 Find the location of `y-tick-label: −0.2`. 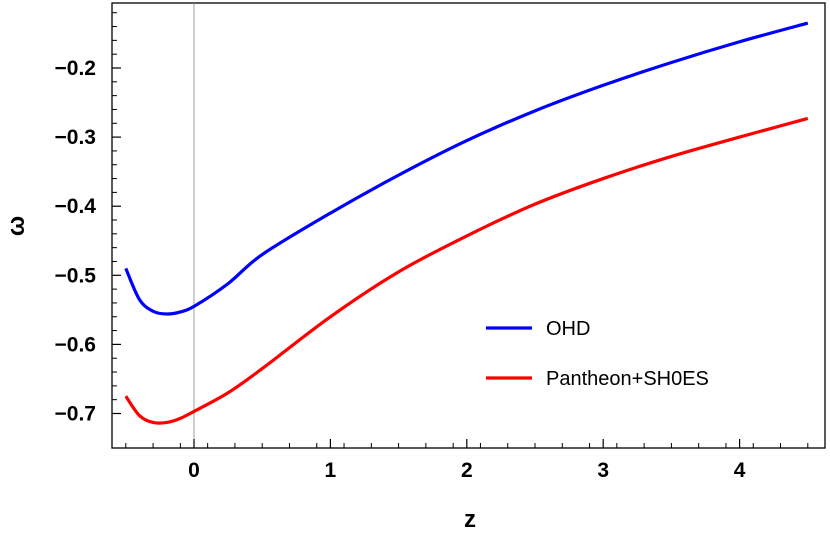

y-tick-label: −0.2 is located at coordinates (75, 68).